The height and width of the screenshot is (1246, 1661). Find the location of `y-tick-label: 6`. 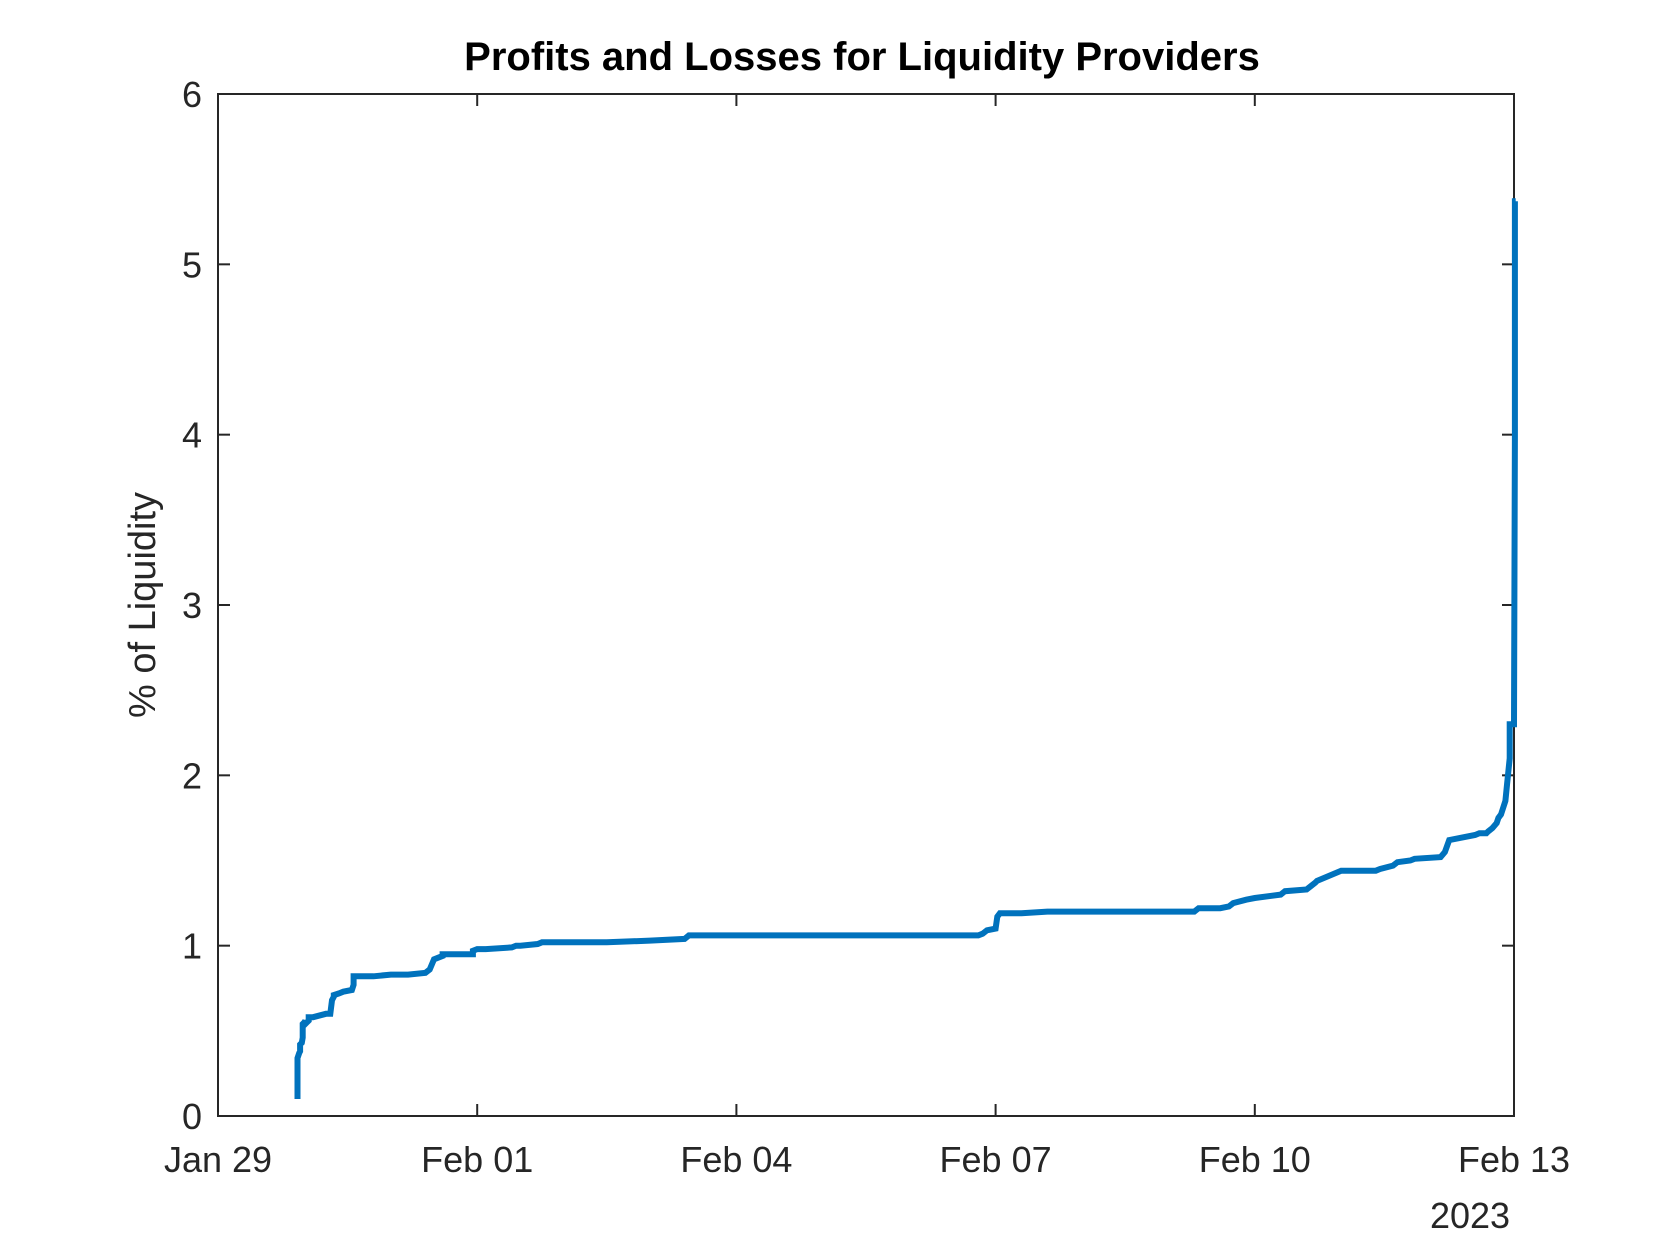

y-tick-label: 6 is located at coordinates (192, 94).